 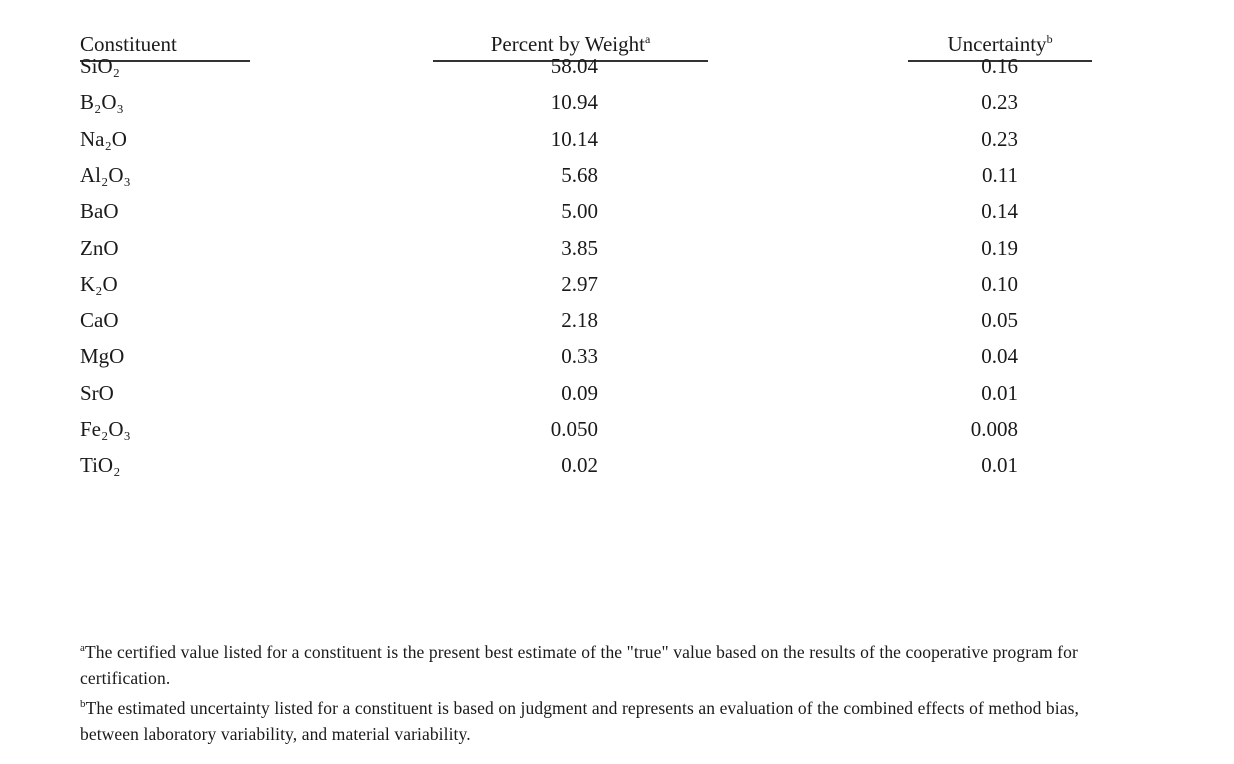 I want to click on cell-constituent: CaO, so click(x=99, y=320).